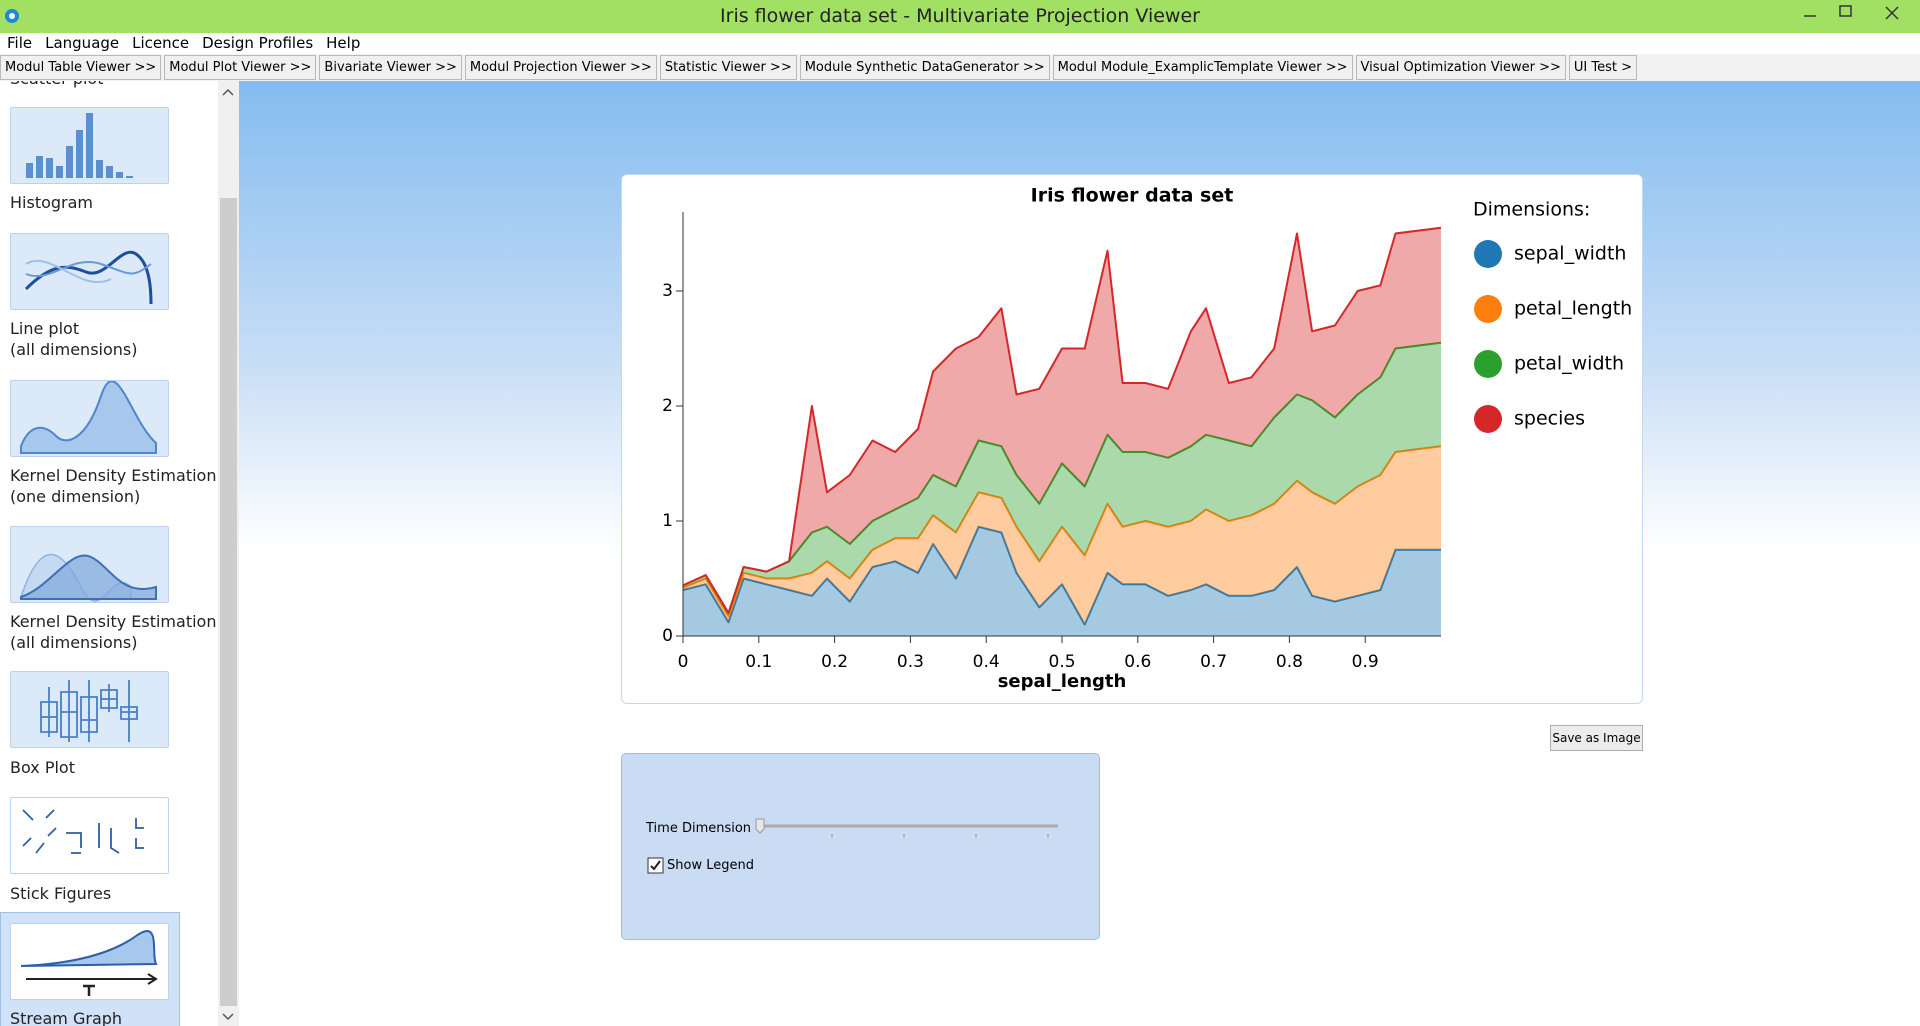 This screenshot has height=1026, width=1920. I want to click on y-tick-label: 1, so click(667, 521).